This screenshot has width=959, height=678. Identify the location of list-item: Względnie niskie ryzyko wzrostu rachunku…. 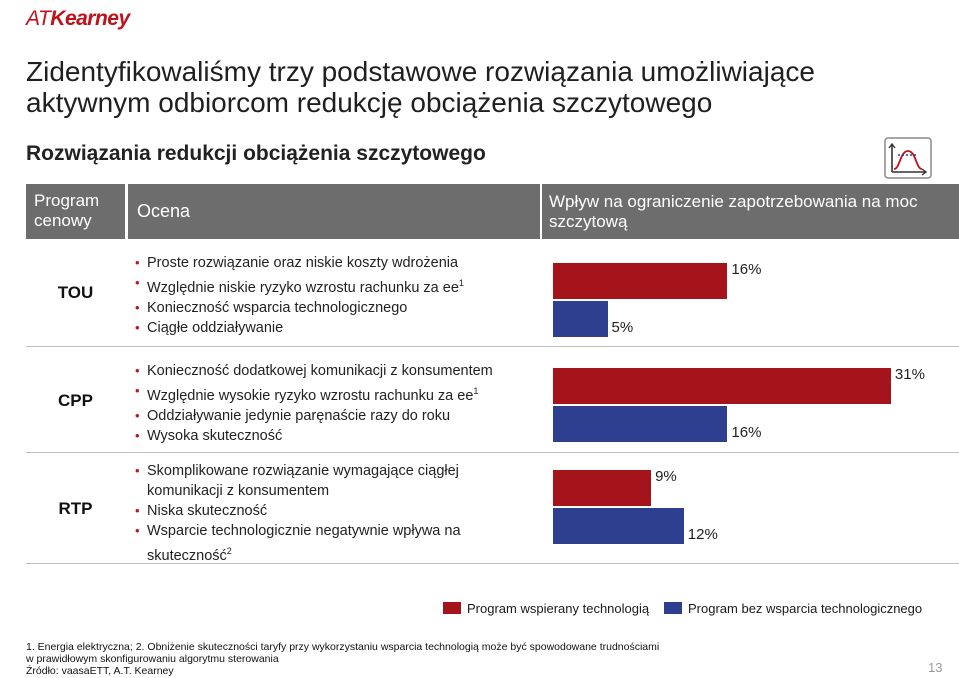
(335, 285).